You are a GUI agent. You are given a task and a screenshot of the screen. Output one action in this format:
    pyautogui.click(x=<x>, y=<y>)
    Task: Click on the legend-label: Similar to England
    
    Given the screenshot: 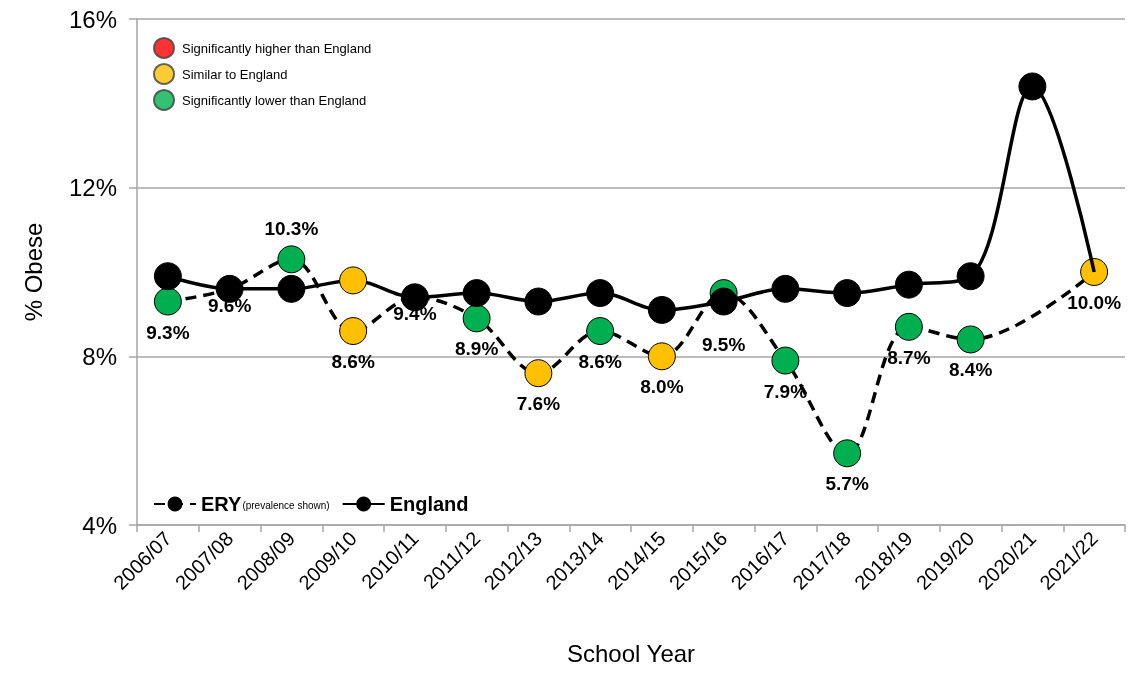 What is the action you would take?
    pyautogui.click(x=235, y=74)
    